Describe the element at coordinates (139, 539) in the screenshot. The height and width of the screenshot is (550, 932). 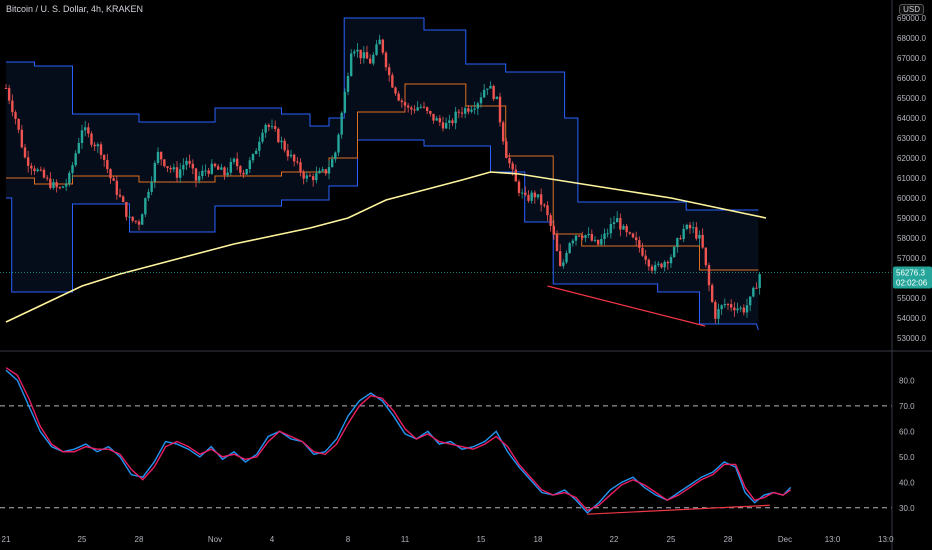
I see `time-tick-label: 28` at that location.